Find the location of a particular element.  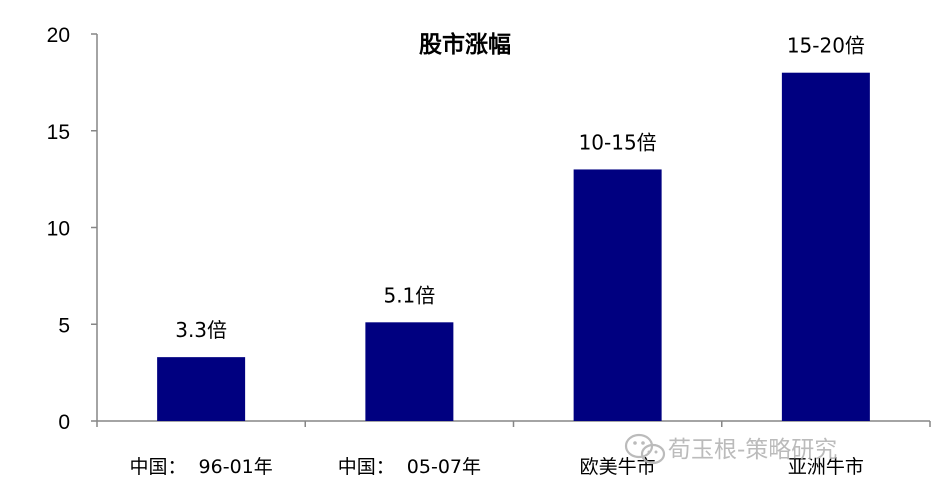

x-tick-label: 欧美牛市 is located at coordinates (618, 467).